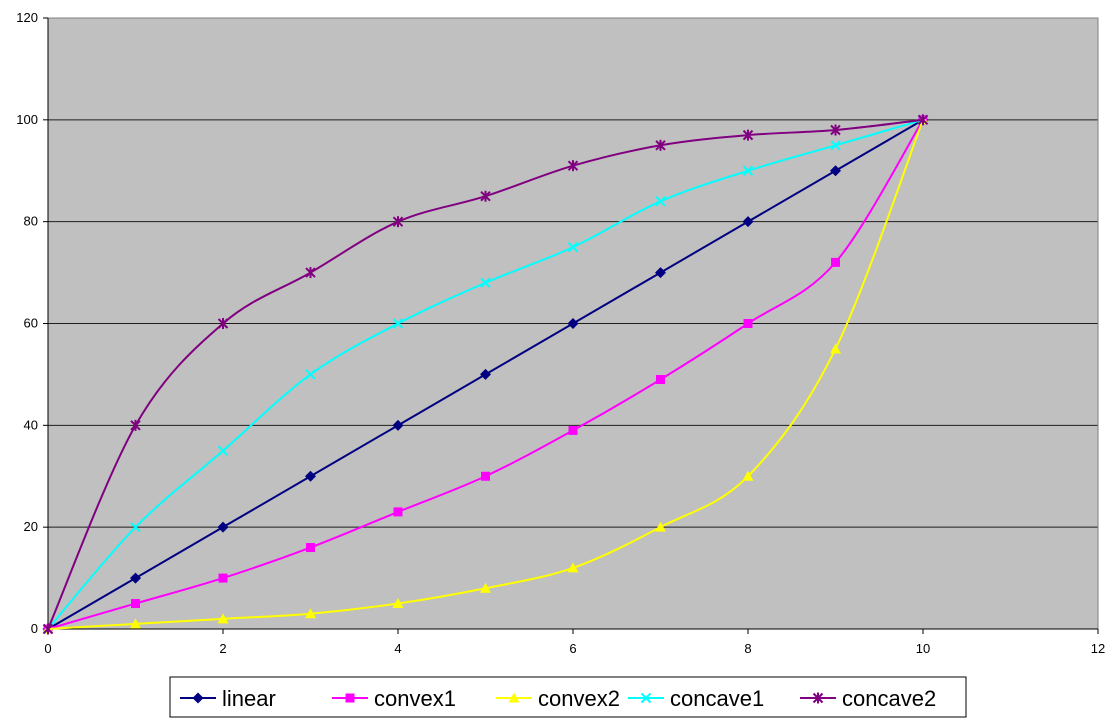 The image size is (1112, 719). I want to click on legend-label: concave1, so click(717, 698).